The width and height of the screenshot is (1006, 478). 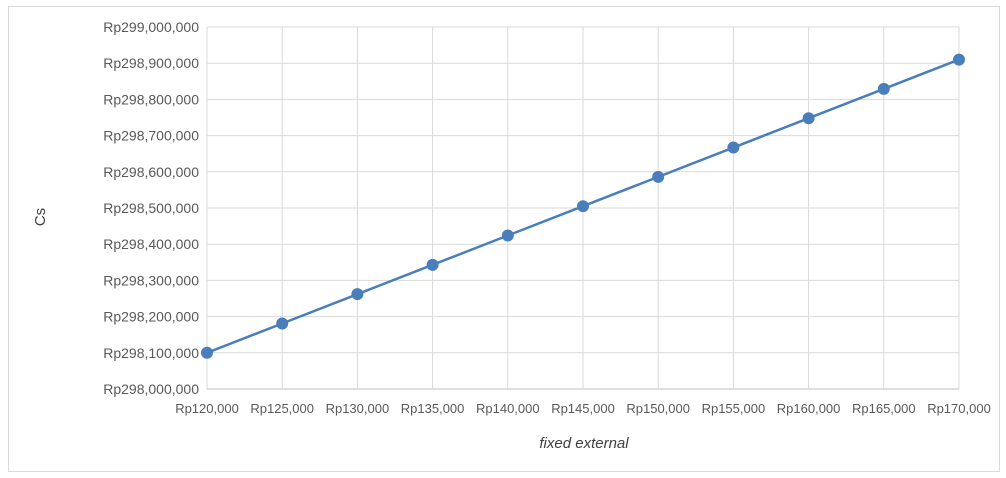 What do you see at coordinates (809, 408) in the screenshot?
I see `x-tick-label: Rp160,000` at bounding box center [809, 408].